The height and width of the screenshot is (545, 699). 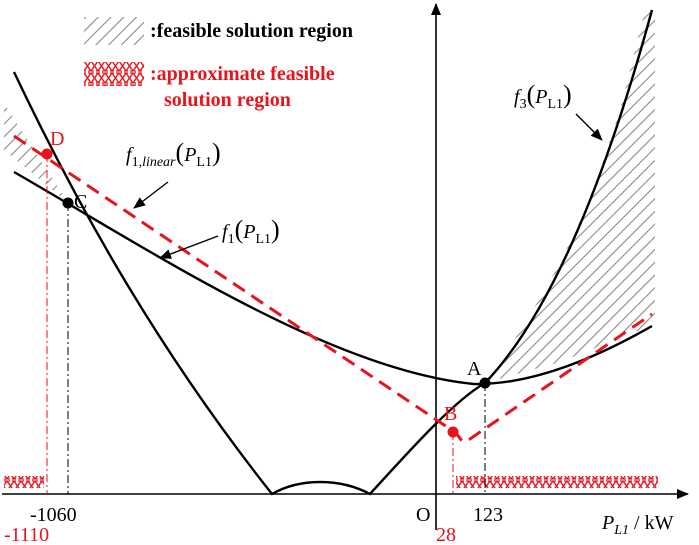 I want to click on label-C: C, so click(x=80, y=202).